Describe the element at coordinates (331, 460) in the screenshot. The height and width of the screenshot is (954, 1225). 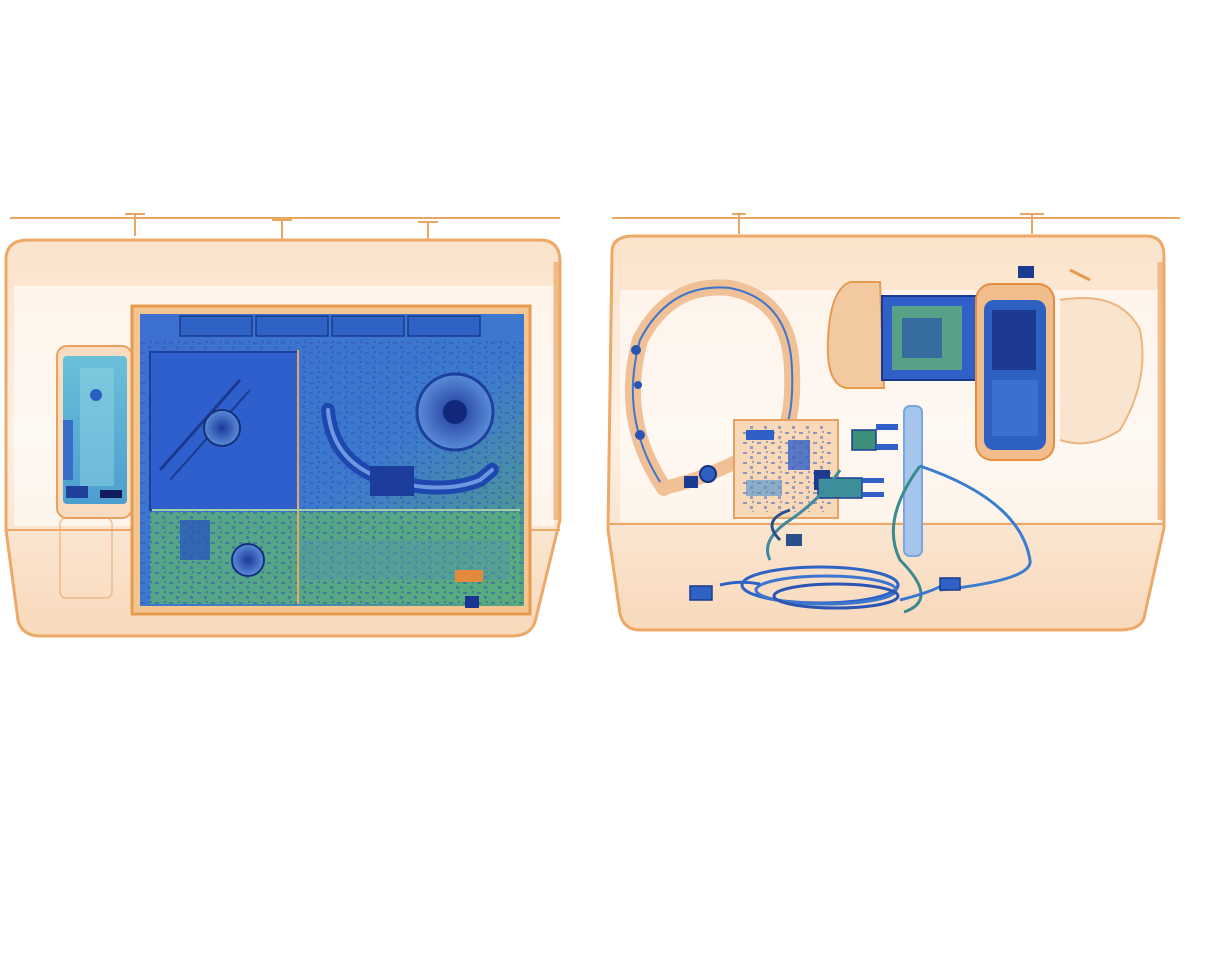
I see `laptop` at that location.